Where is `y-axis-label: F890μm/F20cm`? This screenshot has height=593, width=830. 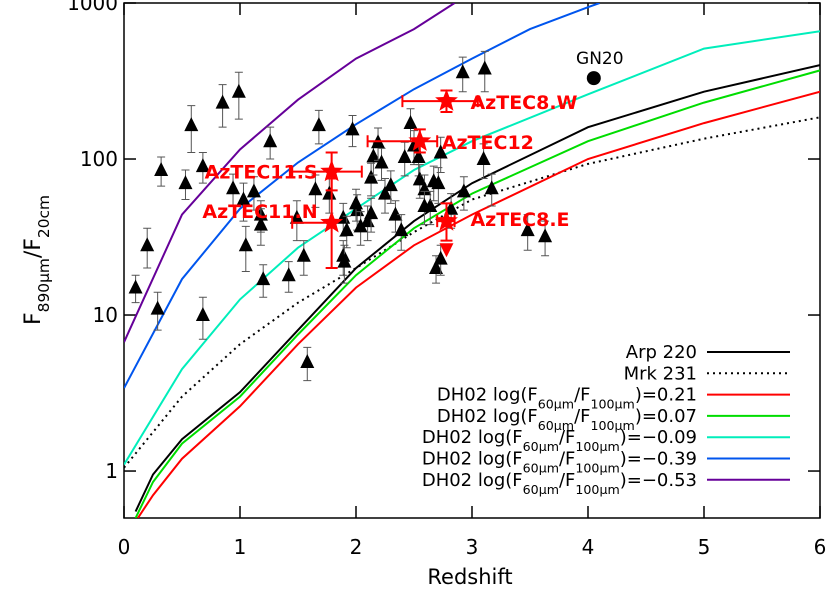 y-axis-label: F890μm/F20cm is located at coordinates (37, 260).